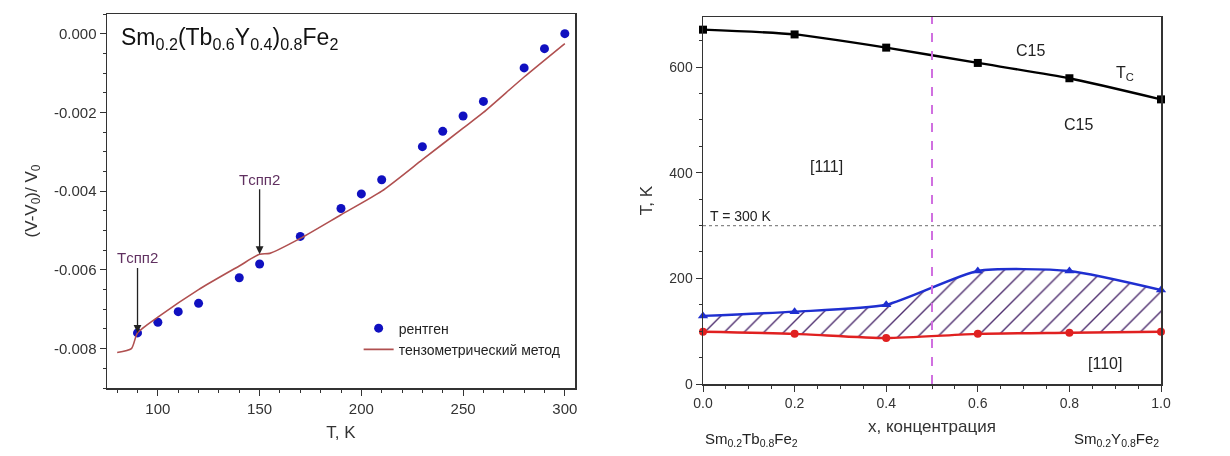 This screenshot has height=456, width=1230. What do you see at coordinates (230, 38) in the screenshot?
I see `chart-title: Sm$_{0.2}$(Tb$_{0.6}$Y$_{0.4}$)$_{0.8}$Fe$_{2}$` at bounding box center [230, 38].